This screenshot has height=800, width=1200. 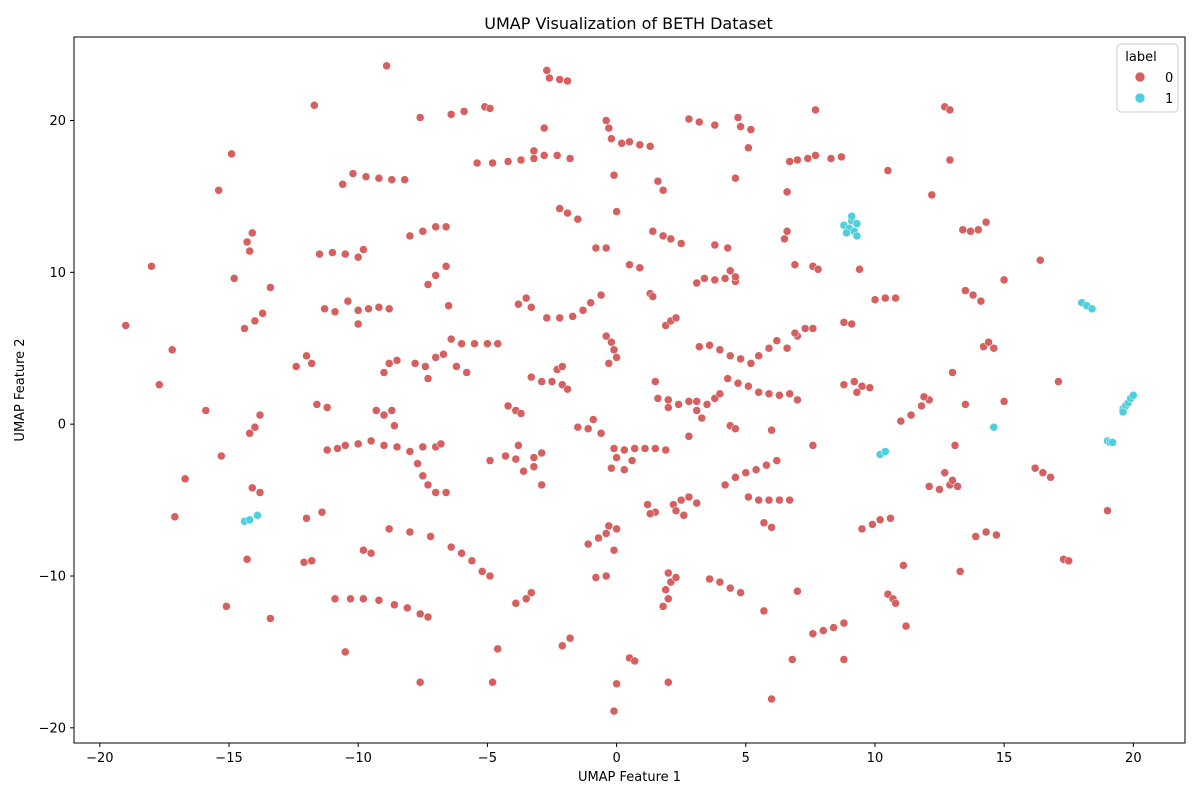 I want to click on x-tick-label: −20, so click(x=99, y=758).